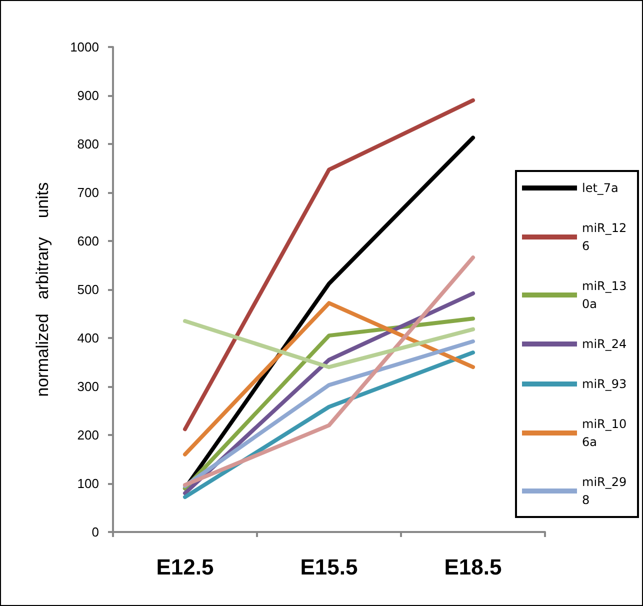 The width and height of the screenshot is (643, 606). I want to click on y-tick-label: 500, so click(88, 289).